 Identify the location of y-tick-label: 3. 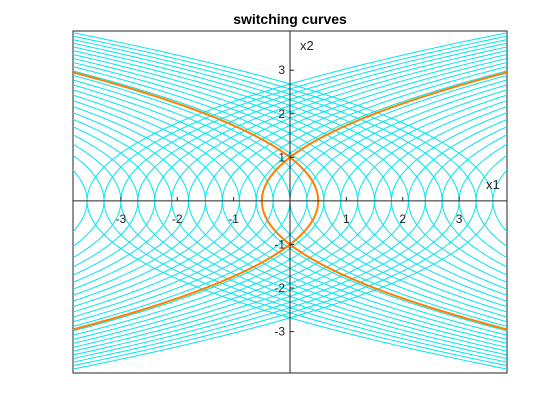
(281, 70).